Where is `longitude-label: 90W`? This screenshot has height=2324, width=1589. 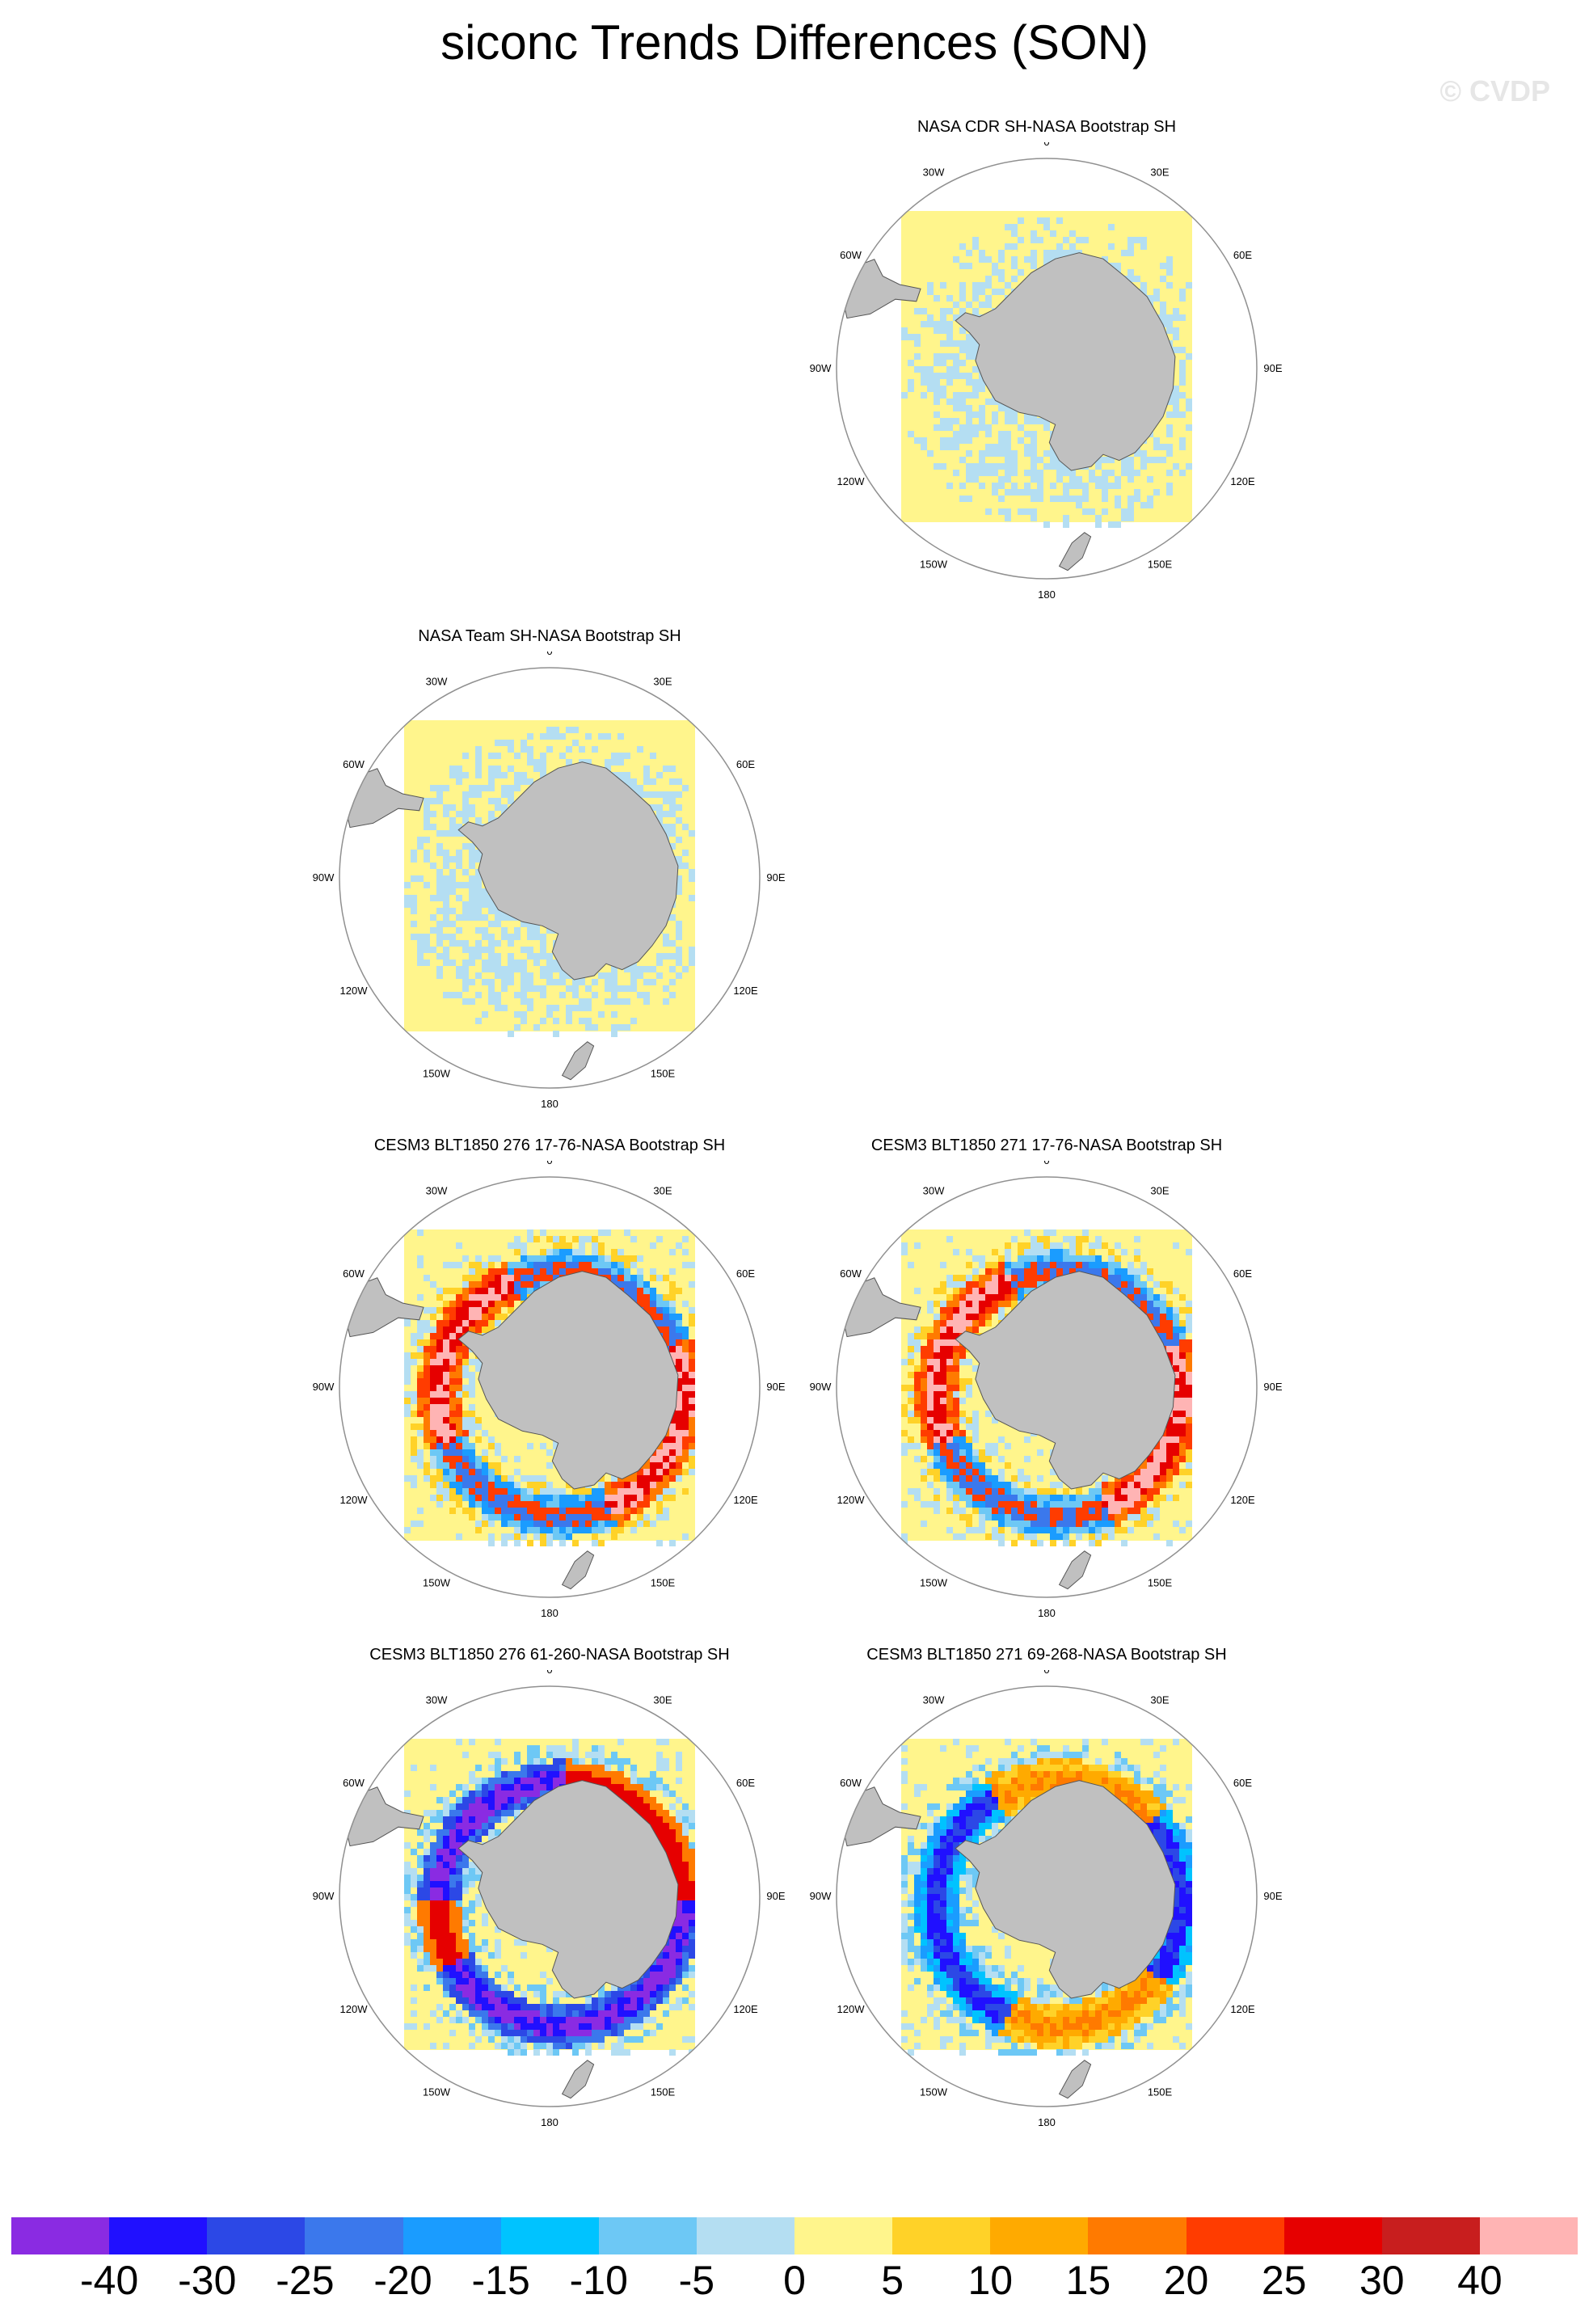 longitude-label: 90W is located at coordinates (821, 1387).